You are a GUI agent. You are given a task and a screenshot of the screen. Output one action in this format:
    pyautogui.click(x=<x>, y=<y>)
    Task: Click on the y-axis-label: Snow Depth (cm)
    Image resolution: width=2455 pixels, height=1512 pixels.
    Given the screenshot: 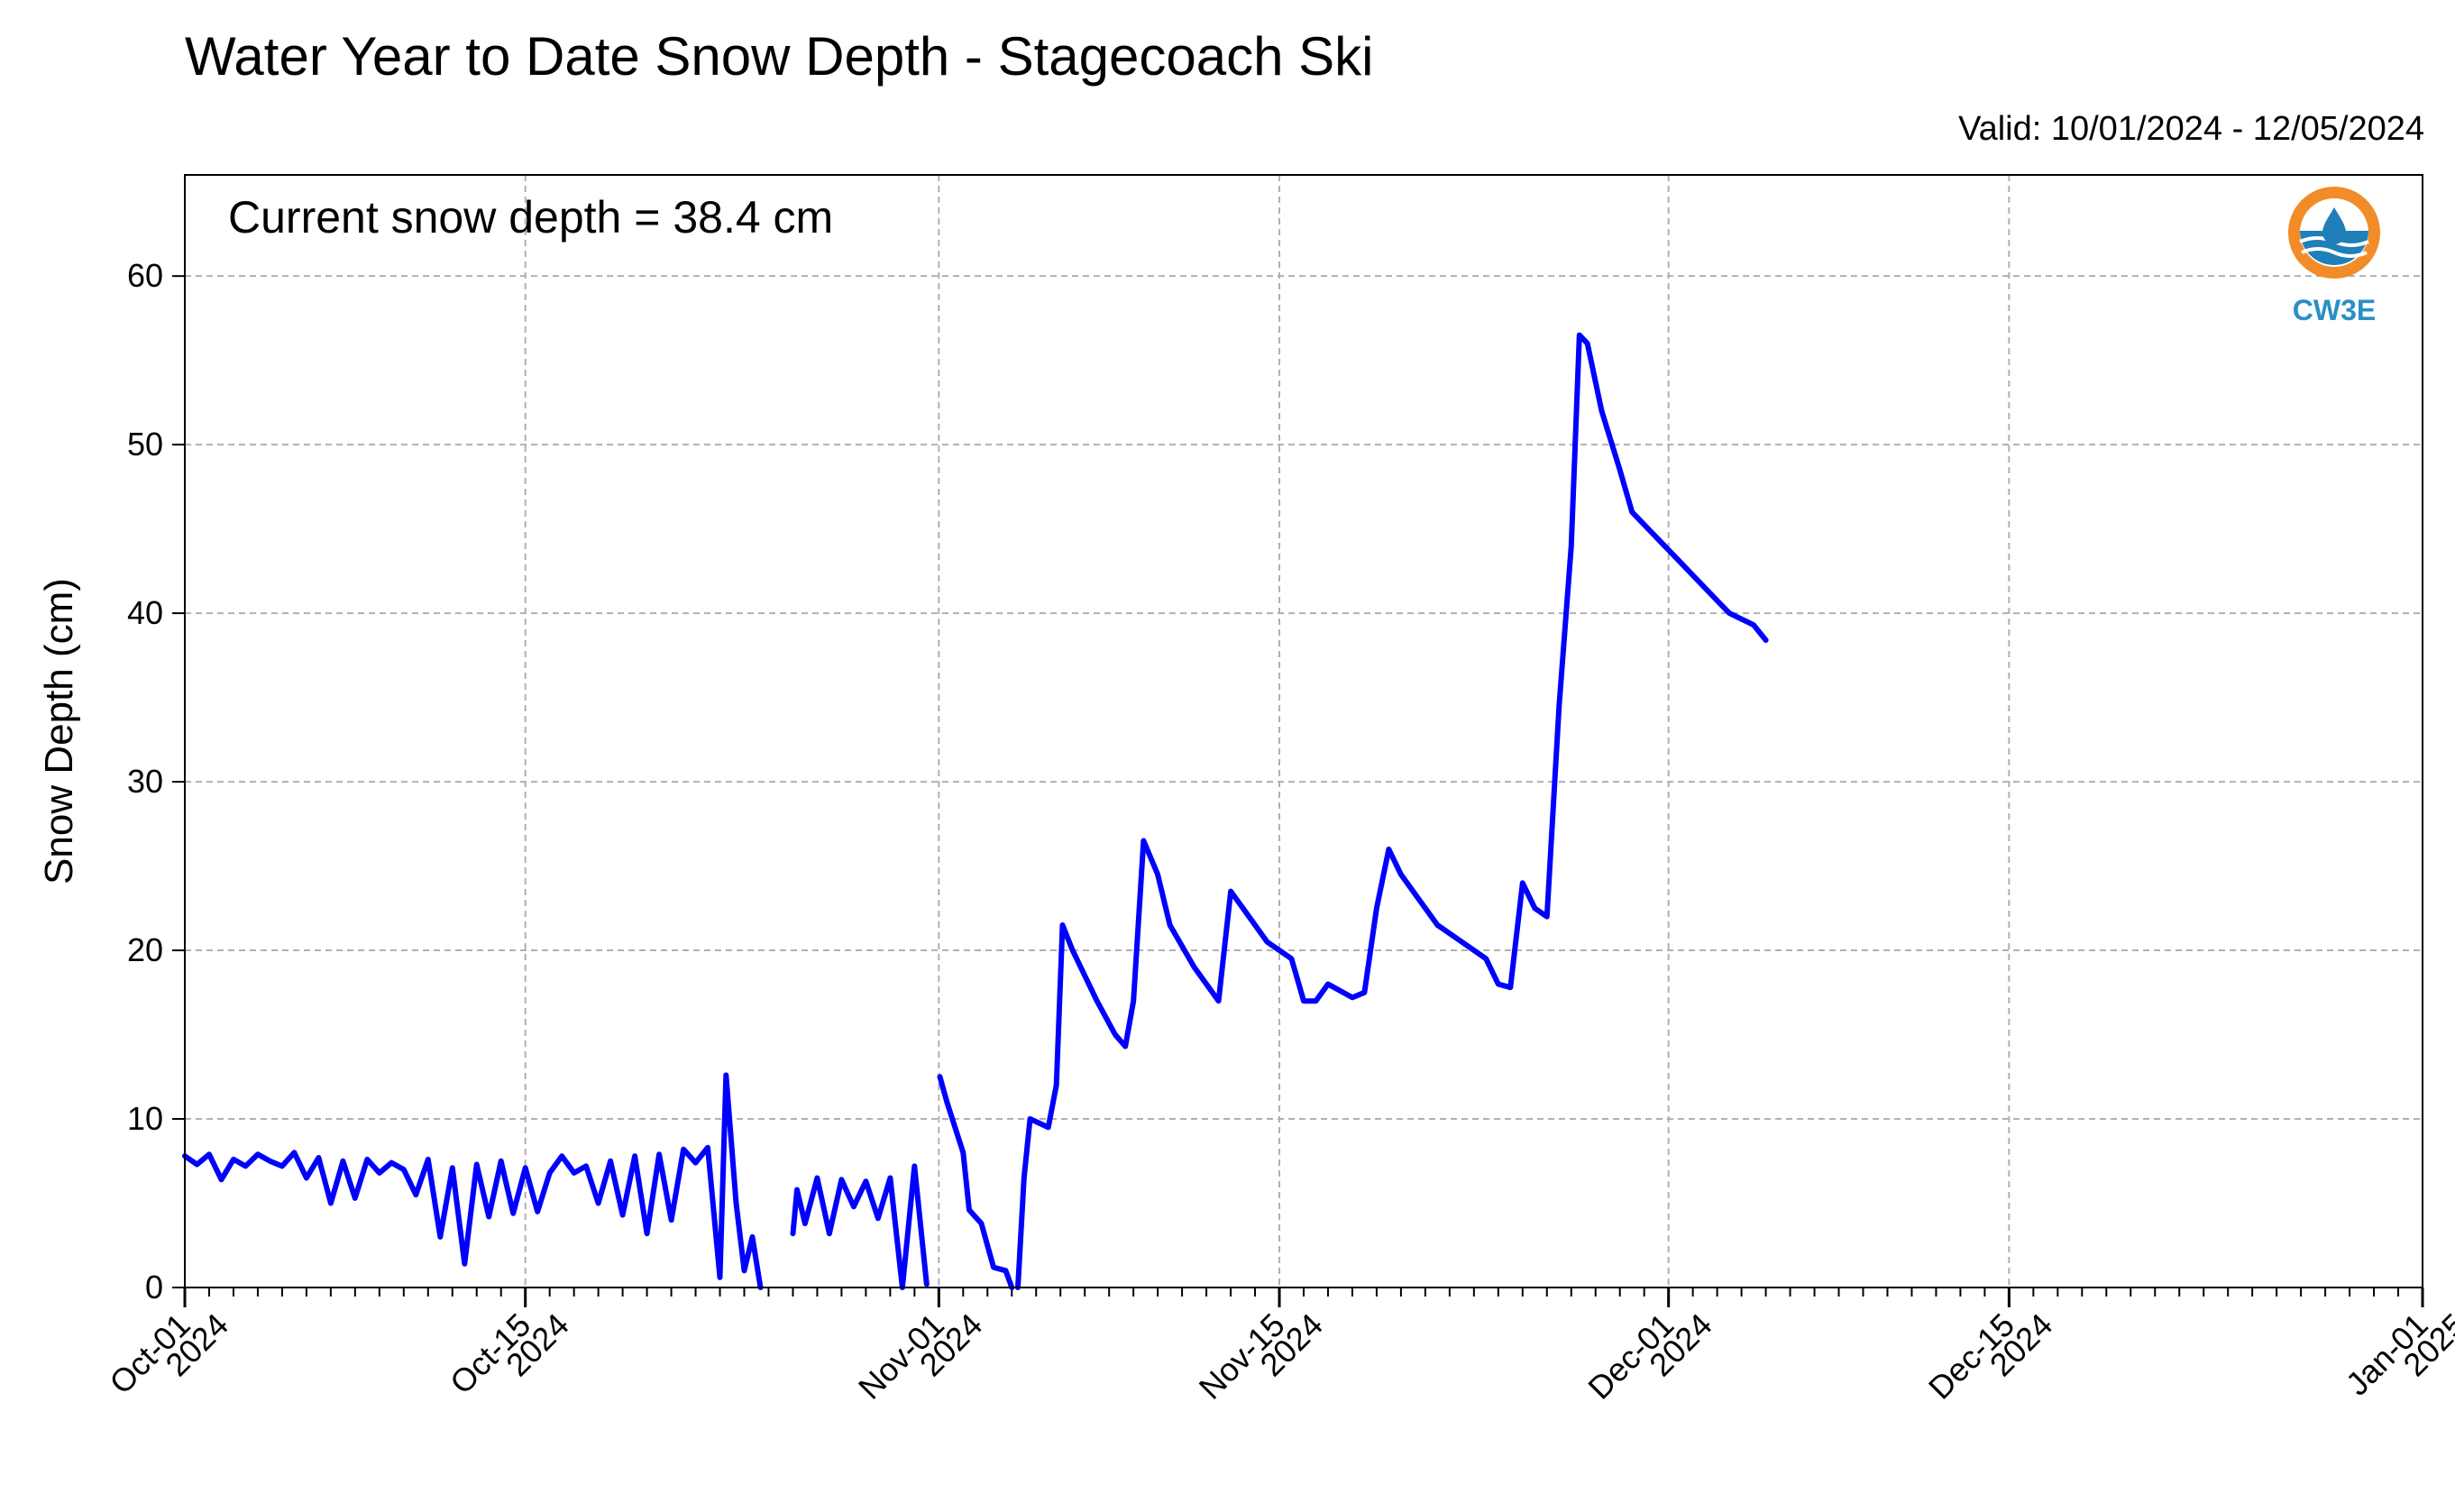 What is the action you would take?
    pyautogui.click(x=59, y=731)
    